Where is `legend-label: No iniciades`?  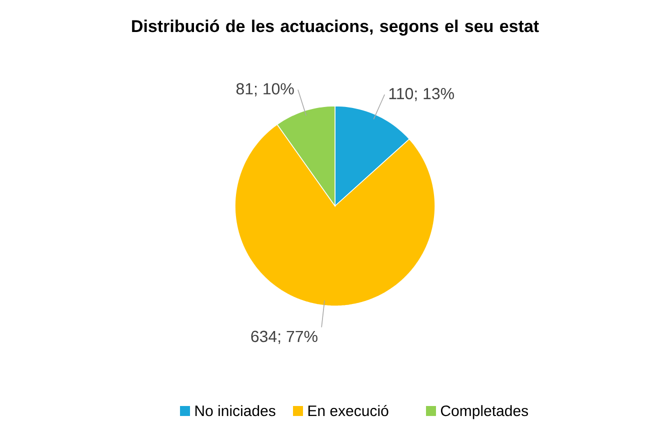
legend-label: No iniciades is located at coordinates (235, 410).